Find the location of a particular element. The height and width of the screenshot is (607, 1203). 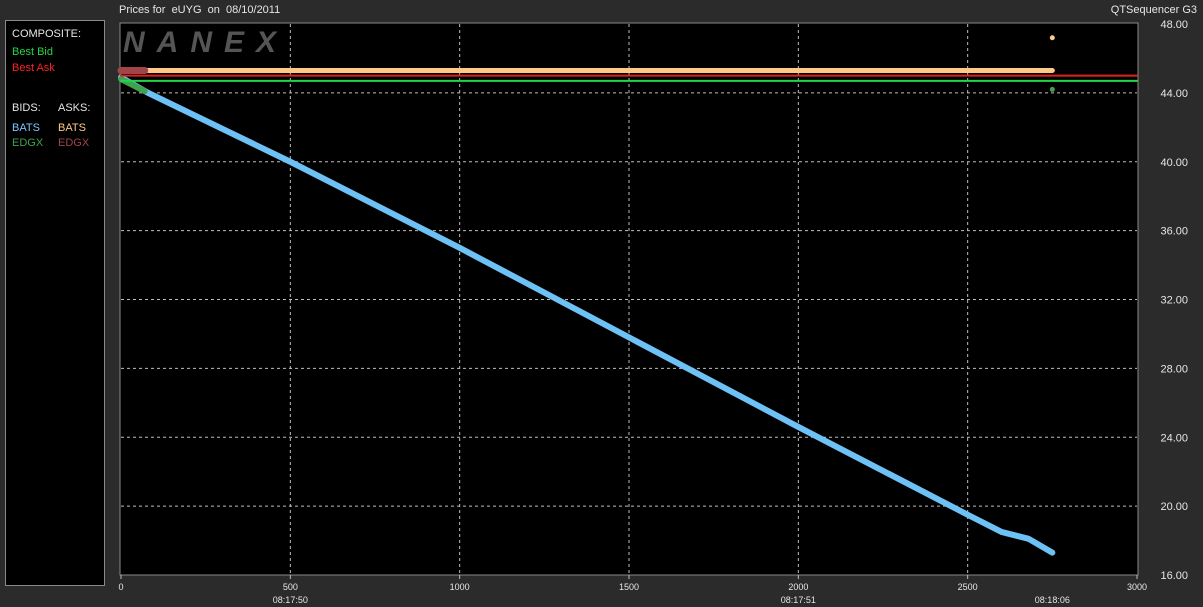

legend-best-ask: Best Ask is located at coordinates (33, 68).